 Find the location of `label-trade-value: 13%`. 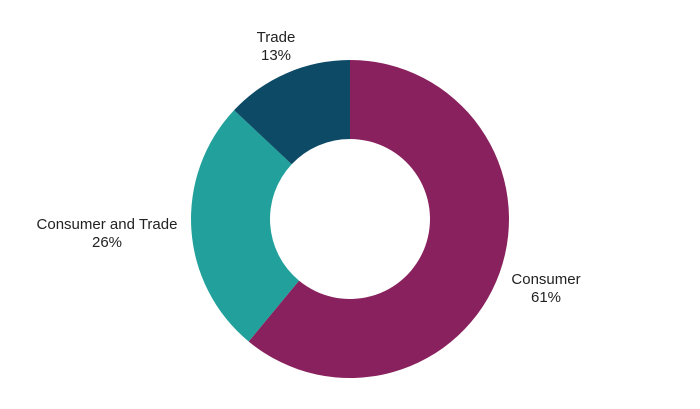

label-trade-value: 13% is located at coordinates (276, 55).